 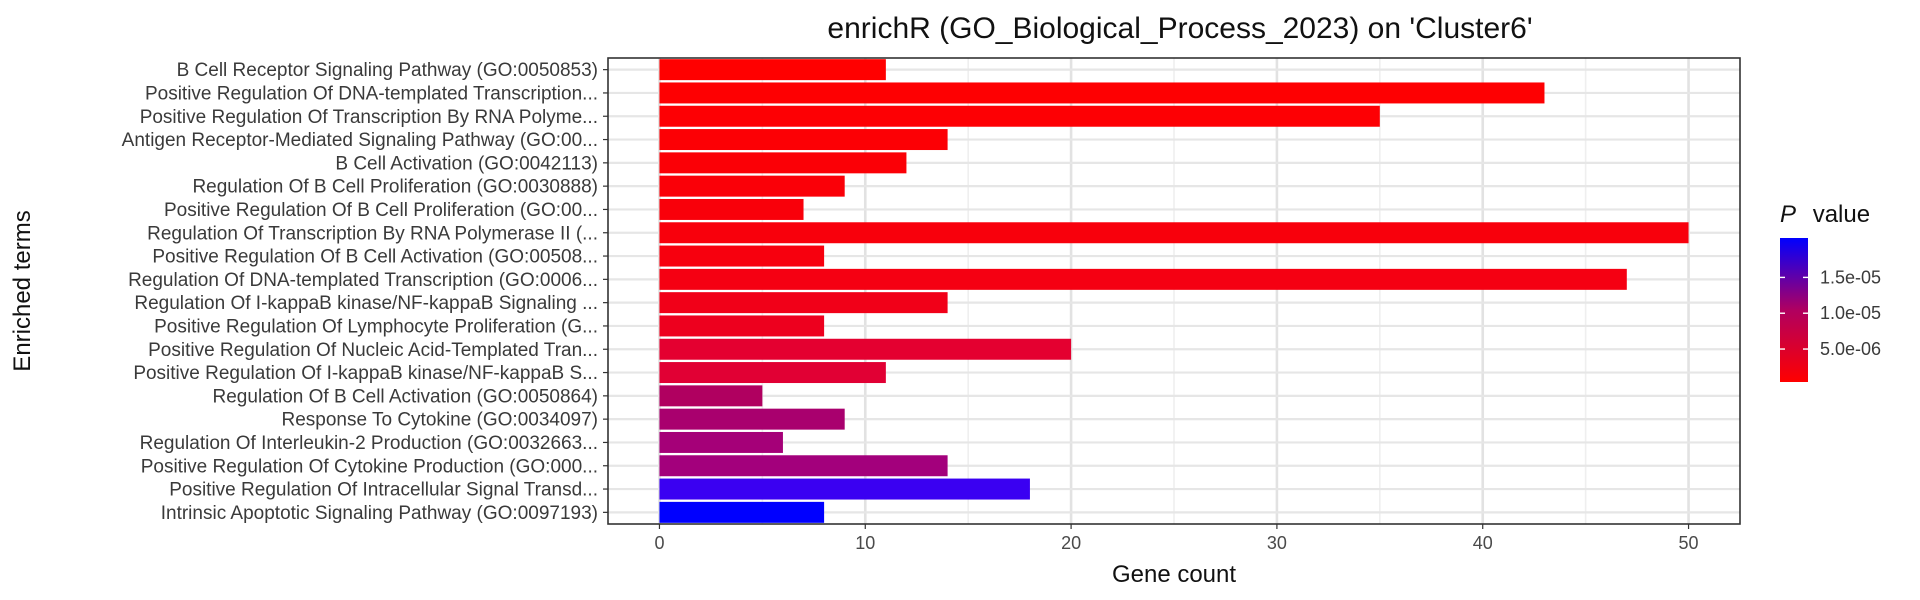 What do you see at coordinates (1794, 310) in the screenshot?
I see `legend-color-bar` at bounding box center [1794, 310].